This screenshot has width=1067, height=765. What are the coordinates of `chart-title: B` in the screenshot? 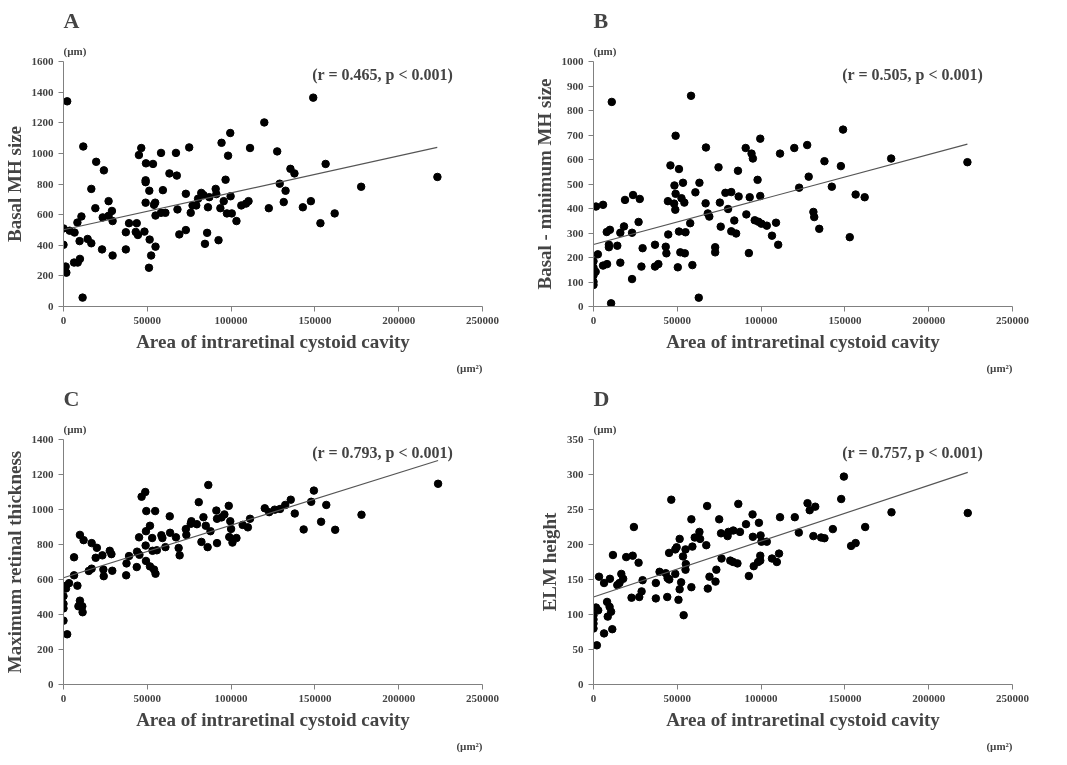 It's located at (601, 20).